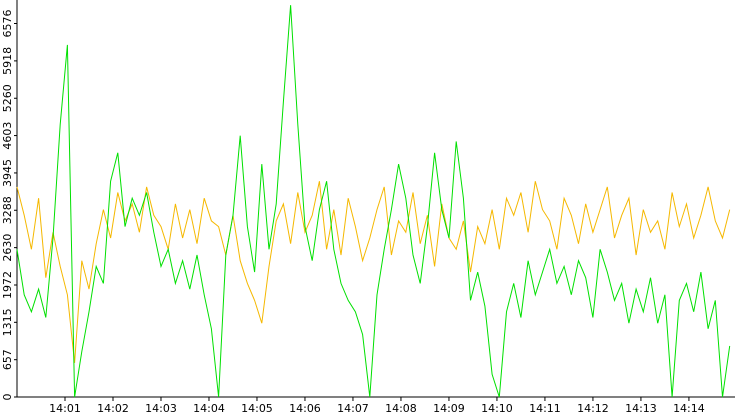 This screenshot has height=415, width=735. Describe the element at coordinates (7, 359) in the screenshot. I see `y-tick-label: 657` at that location.